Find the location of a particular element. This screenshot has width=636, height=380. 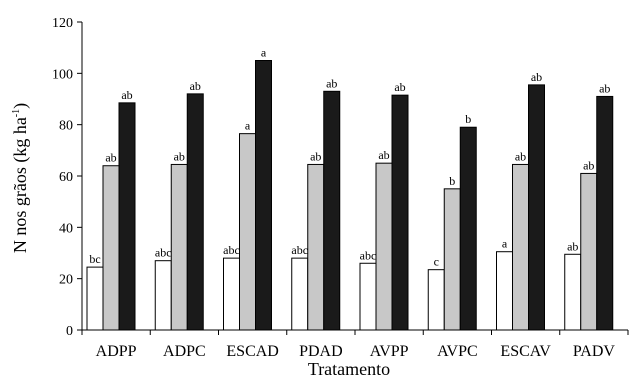

y-tick-label: 80 is located at coordinates (66, 126).